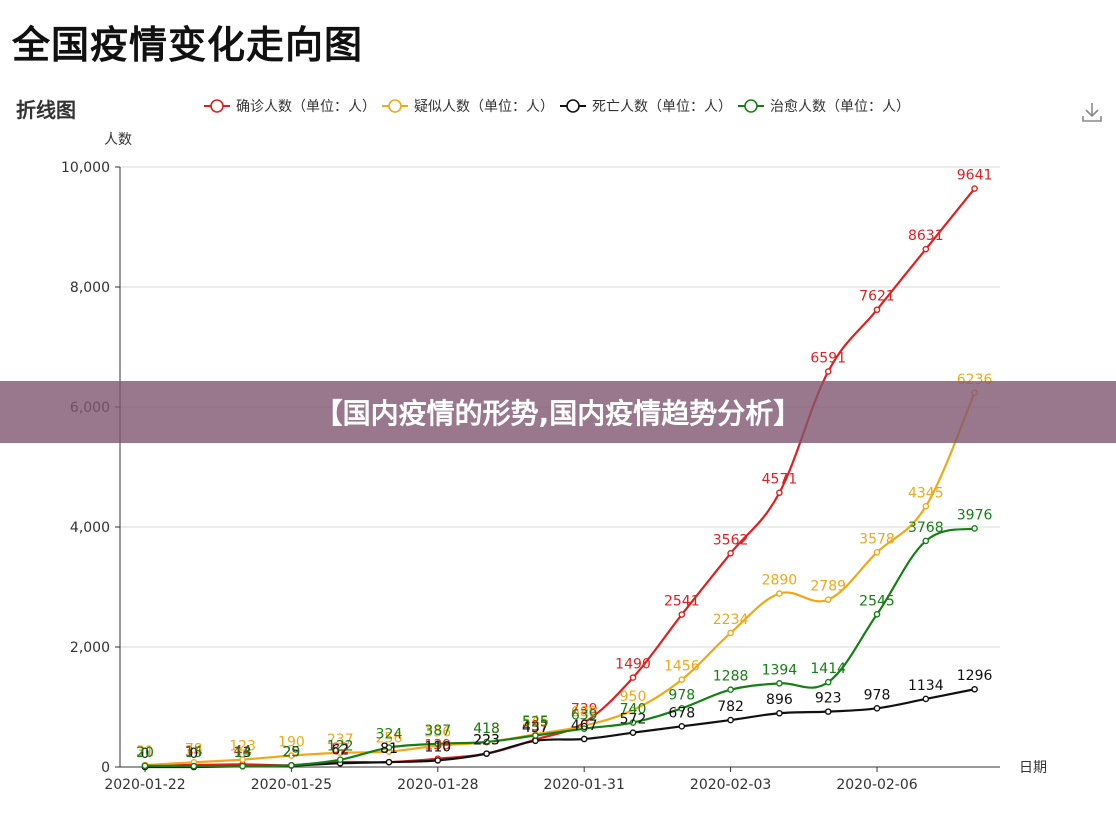 The image size is (1116, 824). Describe the element at coordinates (730, 707) in the screenshot. I see `data-label: 782` at that location.